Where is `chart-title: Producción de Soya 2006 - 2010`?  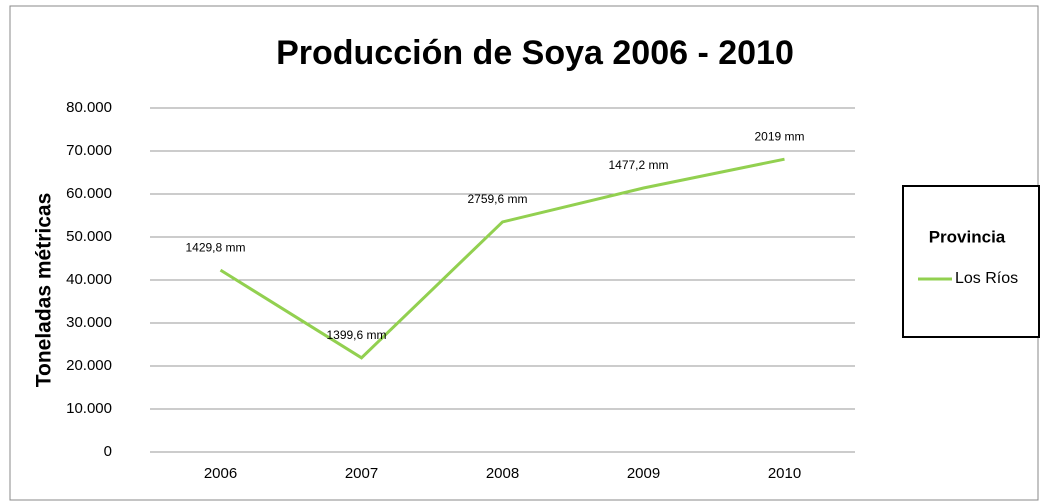 chart-title: Producción de Soya 2006 - 2010 is located at coordinates (535, 53).